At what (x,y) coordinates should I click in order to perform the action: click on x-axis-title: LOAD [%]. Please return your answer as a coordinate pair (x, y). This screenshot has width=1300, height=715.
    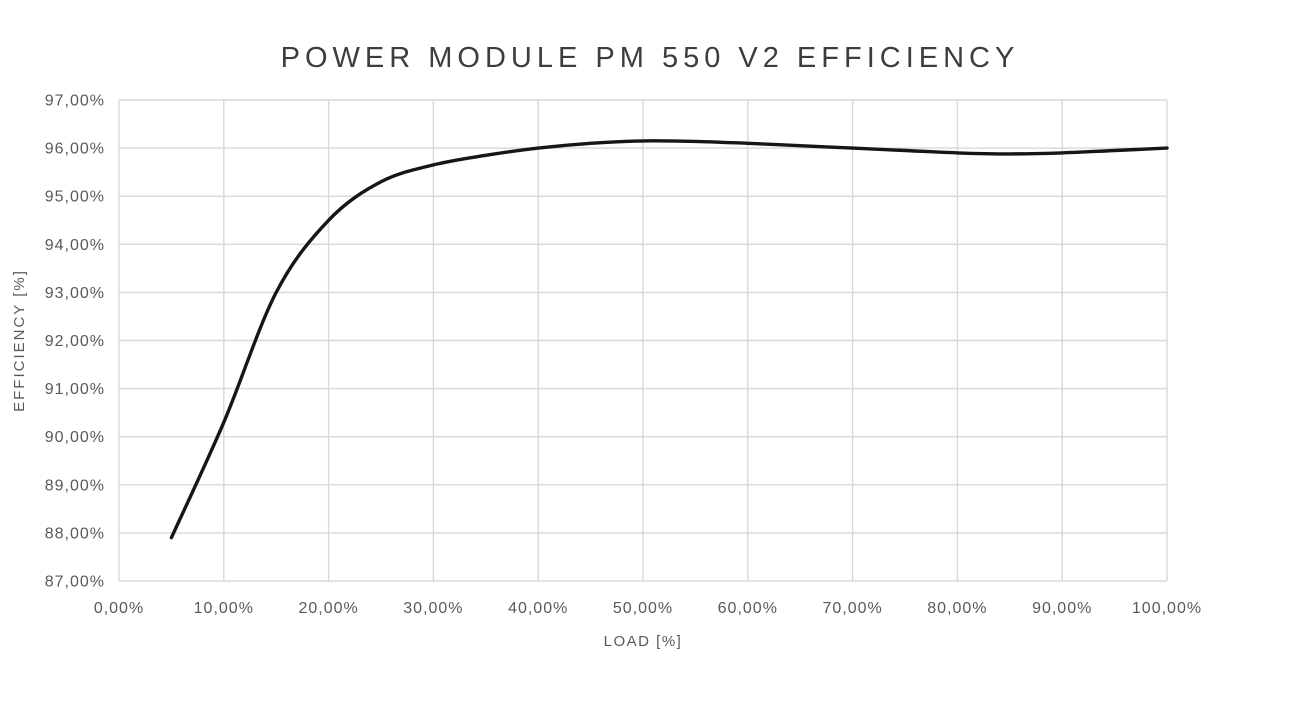
    Looking at the image, I should click on (643, 641).